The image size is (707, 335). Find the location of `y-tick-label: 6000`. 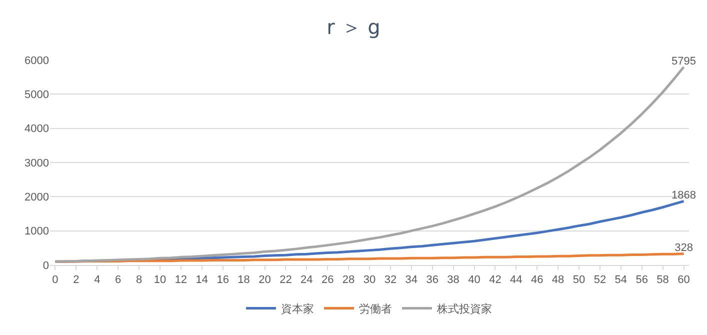

y-tick-label: 6000 is located at coordinates (36, 60).